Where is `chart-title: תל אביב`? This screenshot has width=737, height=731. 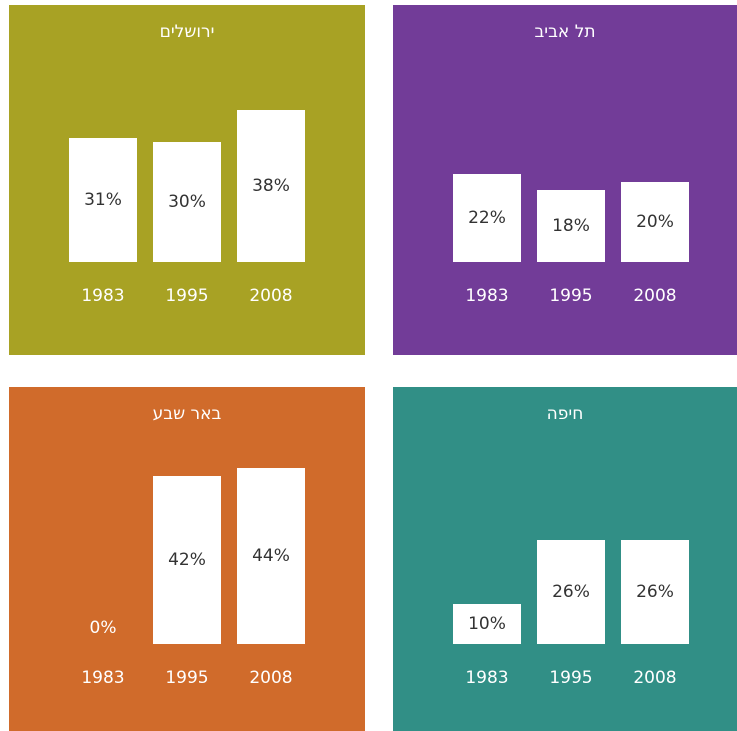
chart-title: תל אביב is located at coordinates (564, 32).